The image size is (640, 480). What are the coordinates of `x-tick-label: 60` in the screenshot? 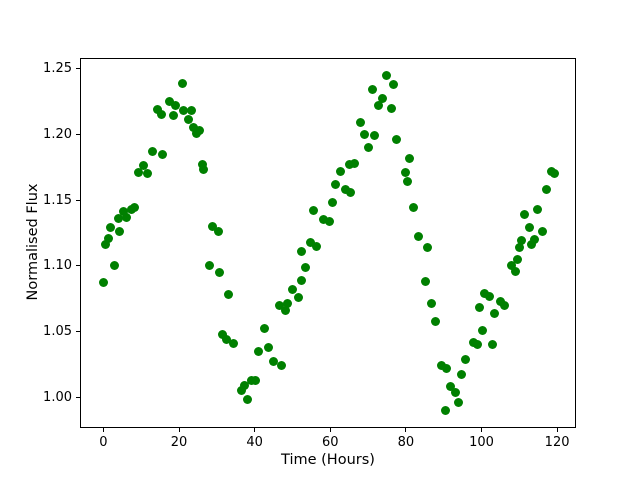 It's located at (330, 442).